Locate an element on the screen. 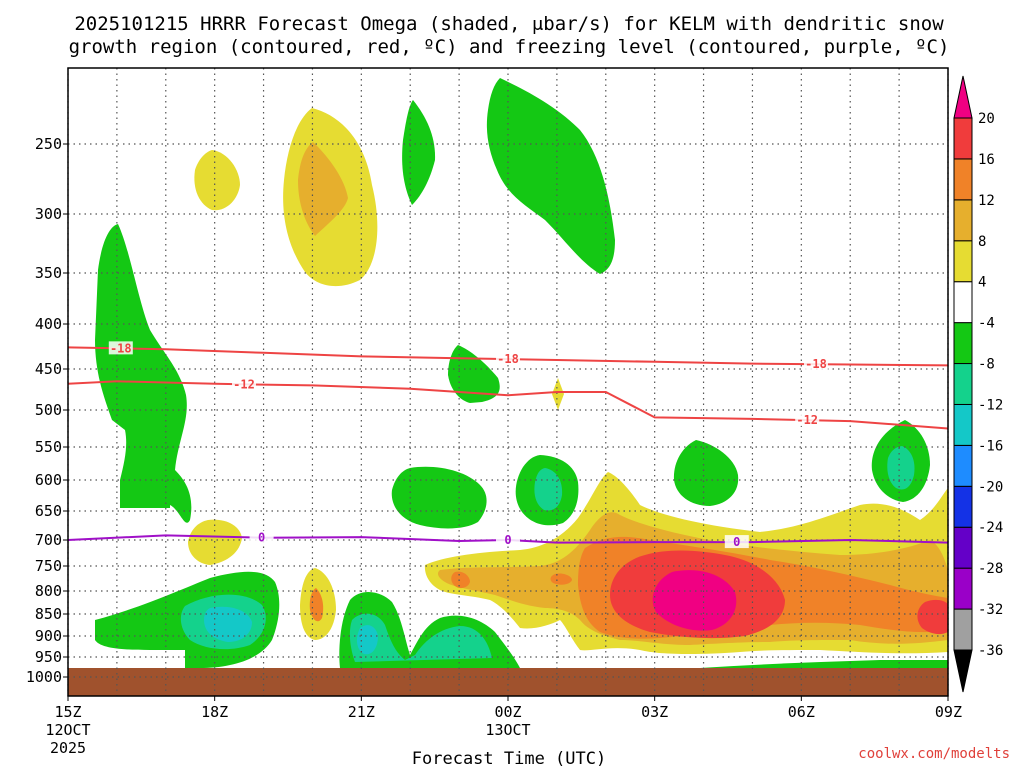 The height and width of the screenshot is (768, 1024). y-tick-label: 950 is located at coordinates (48, 657).